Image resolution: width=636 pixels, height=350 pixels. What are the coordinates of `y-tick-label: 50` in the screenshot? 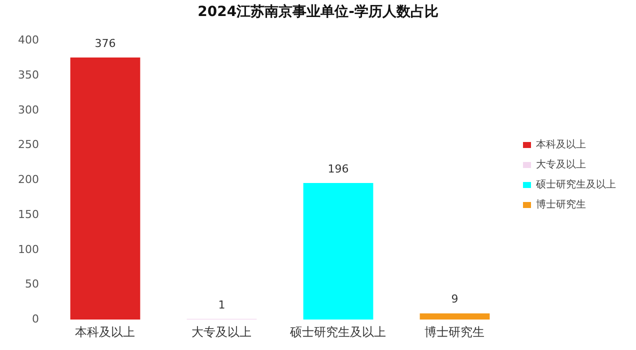 It's located at (31, 284).